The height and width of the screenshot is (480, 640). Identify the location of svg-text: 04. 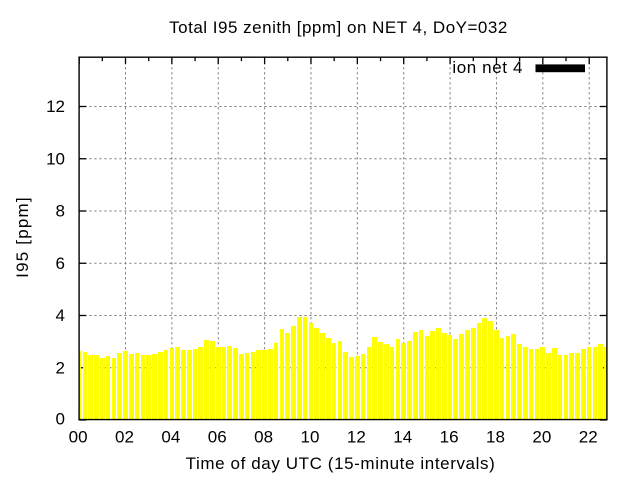
(170, 436).